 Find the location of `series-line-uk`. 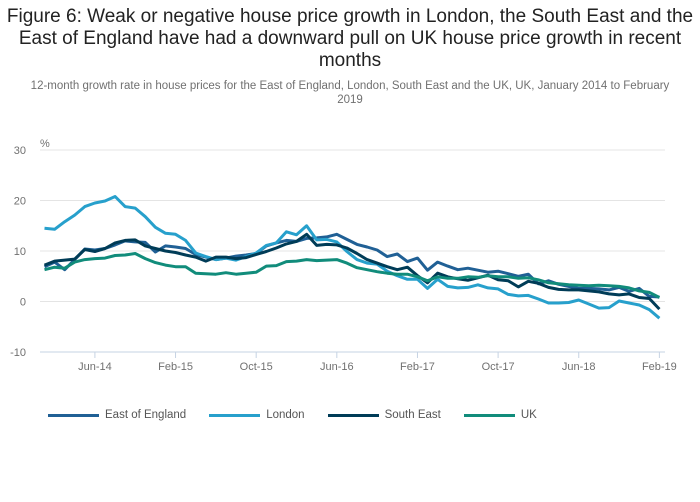

series-line-uk is located at coordinates (352, 275).